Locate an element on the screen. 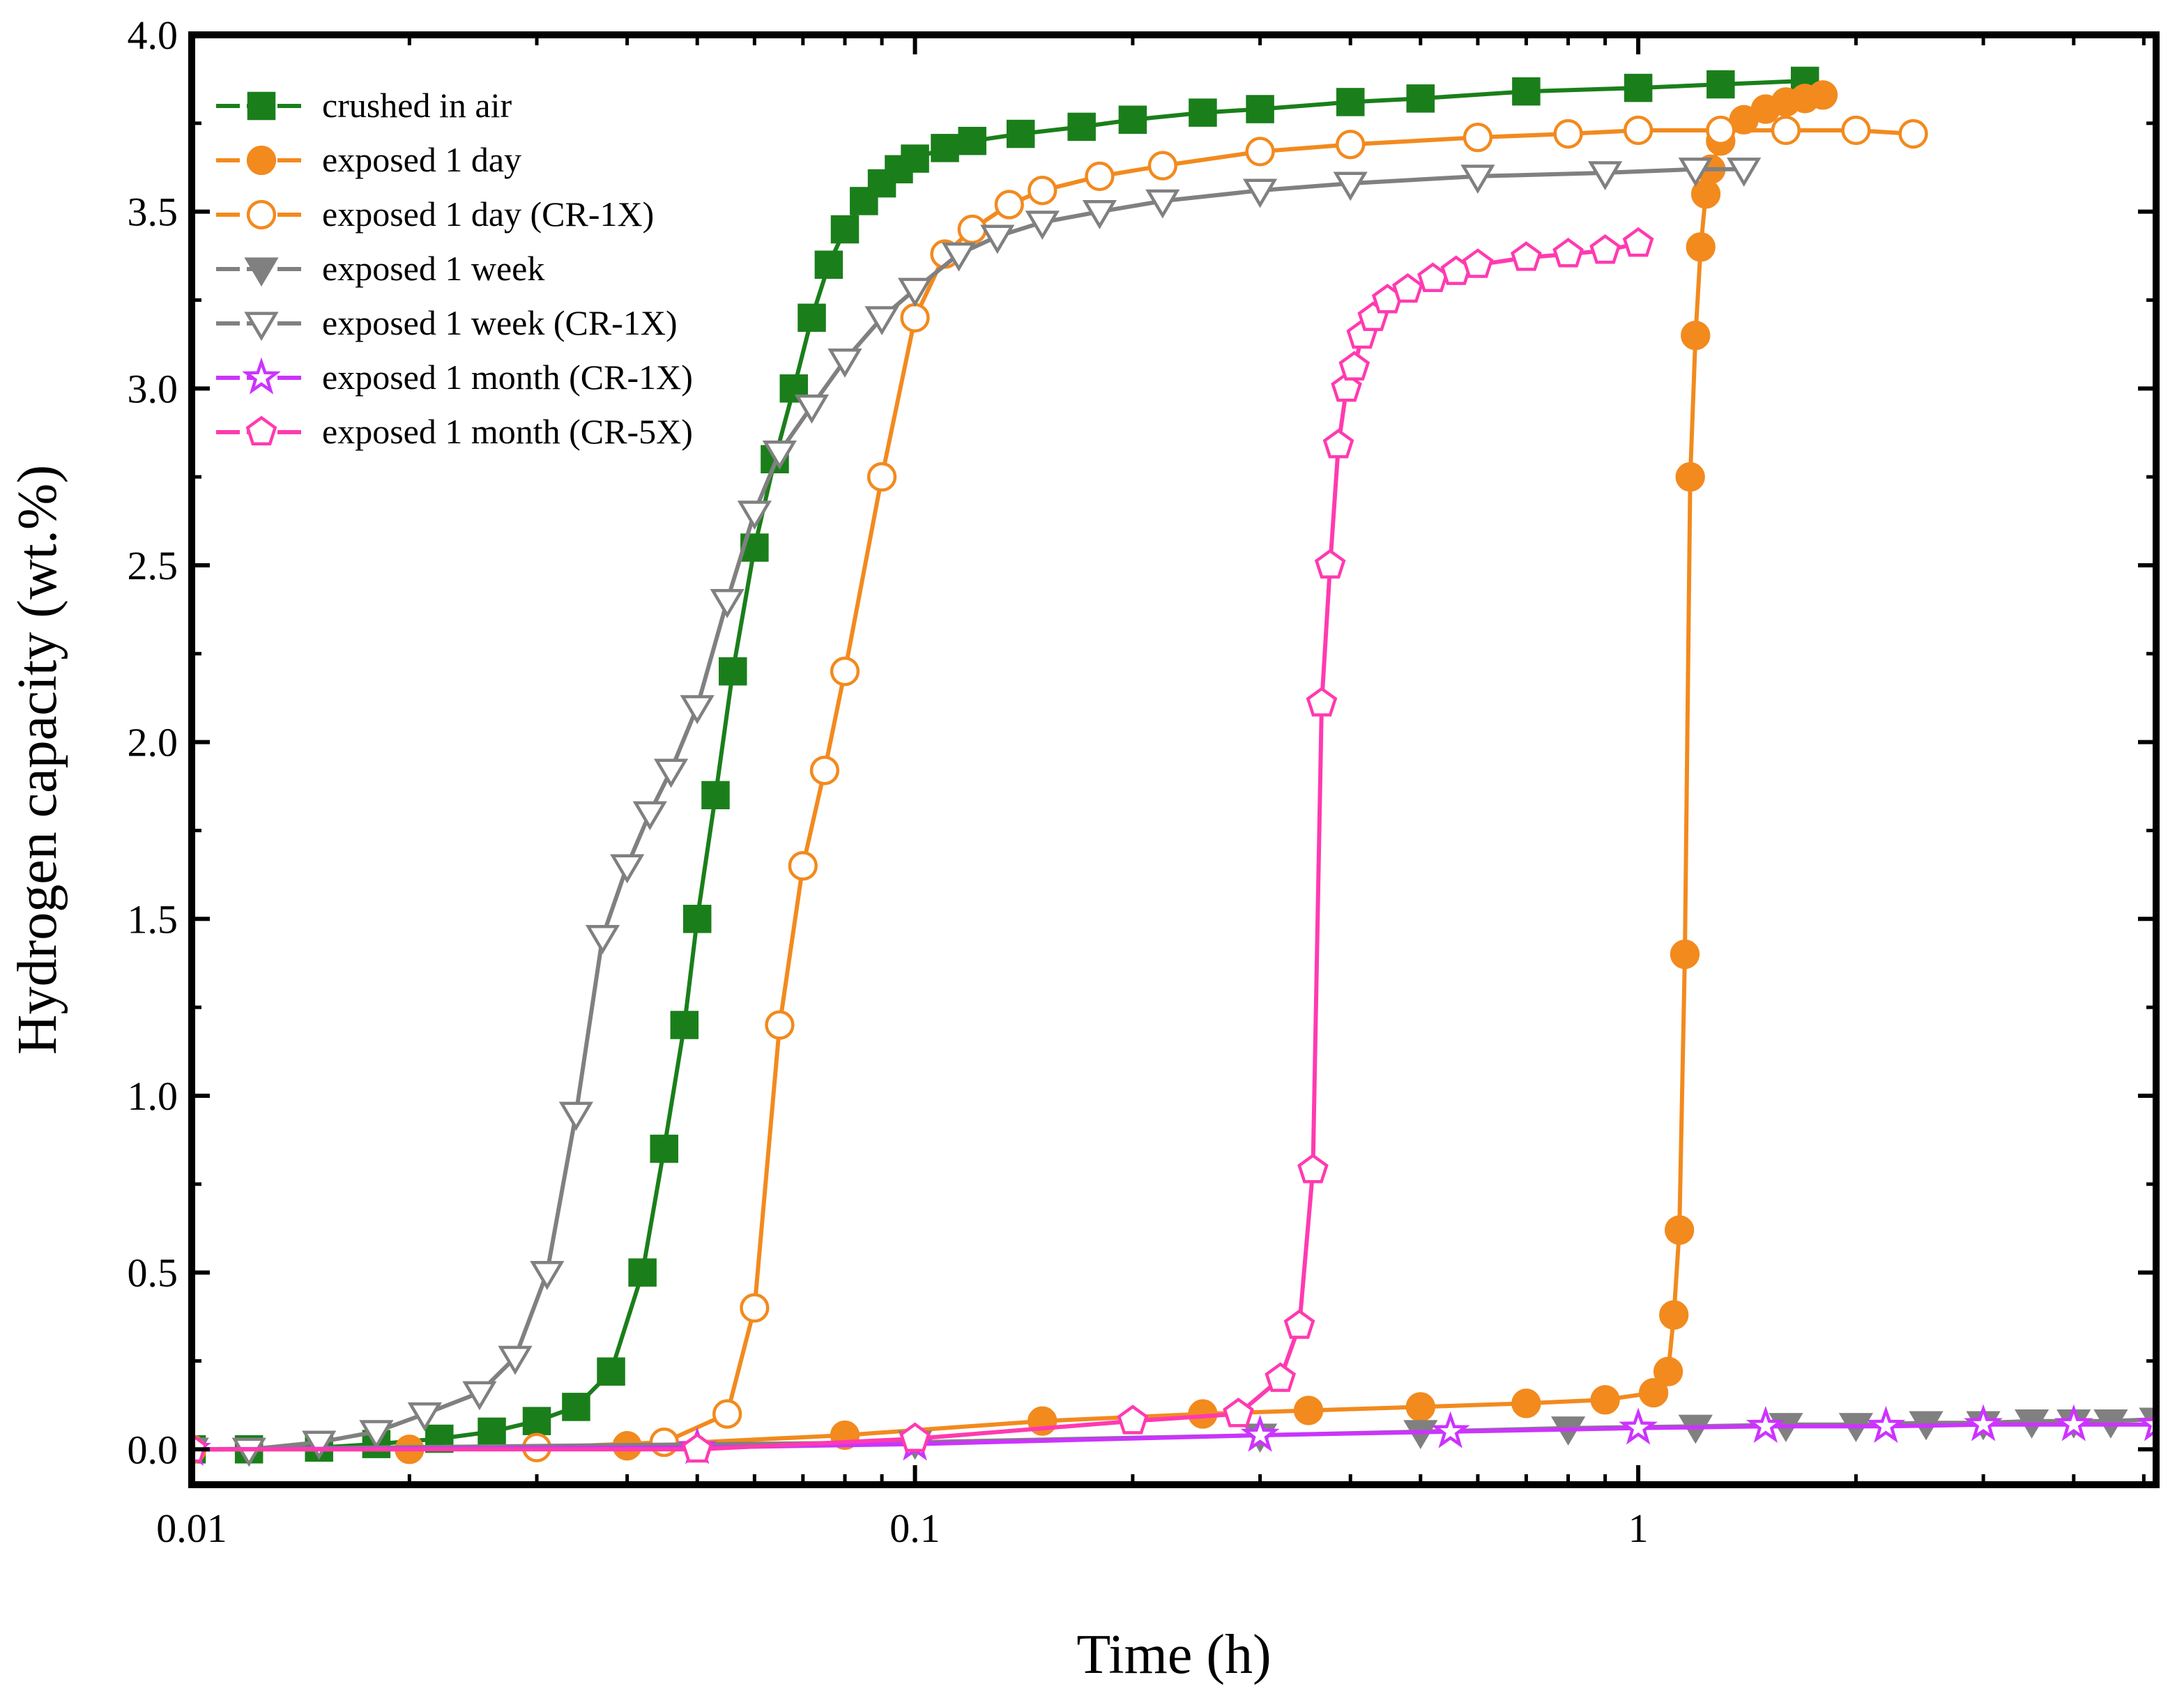 This screenshot has height=1698, width=2184. y-tick-label: 1.5 is located at coordinates (153, 919).